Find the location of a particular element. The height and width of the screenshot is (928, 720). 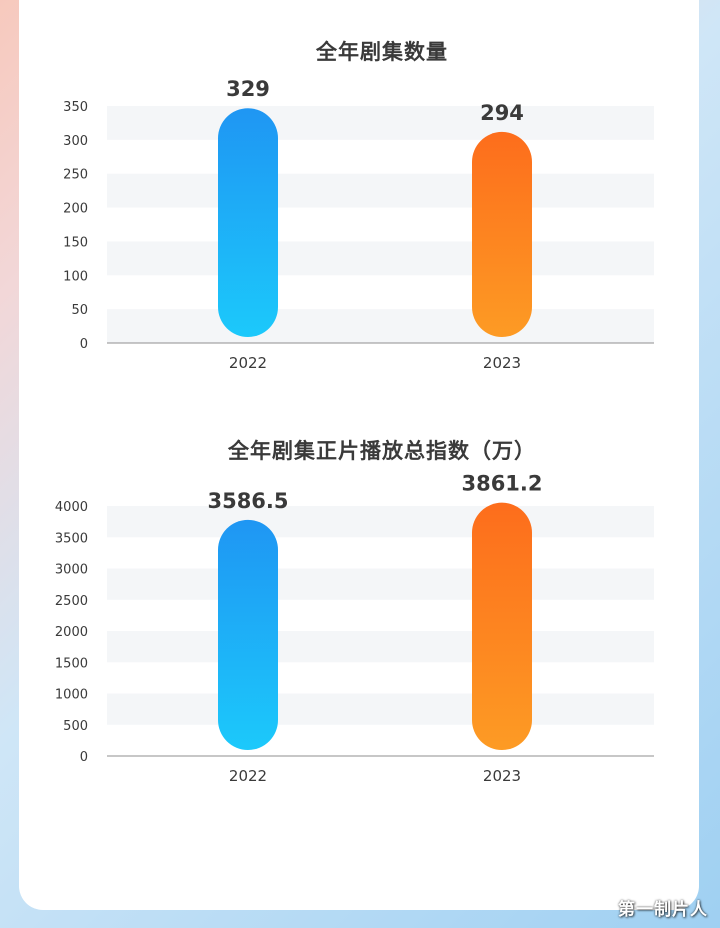

y-tick-label: 2500 is located at coordinates (71, 601).